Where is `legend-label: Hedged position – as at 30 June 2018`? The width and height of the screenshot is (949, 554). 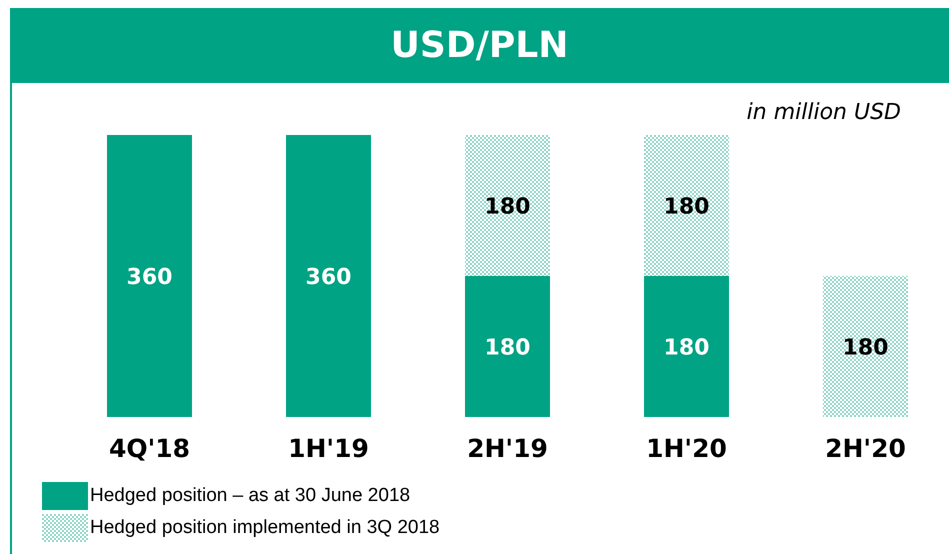
legend-label: Hedged position – as at 30 June 2018 is located at coordinates (250, 496).